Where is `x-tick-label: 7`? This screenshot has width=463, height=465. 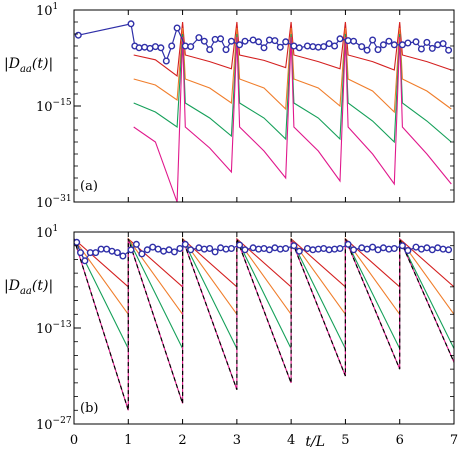 x-tick-label: 7 is located at coordinates (454, 440).